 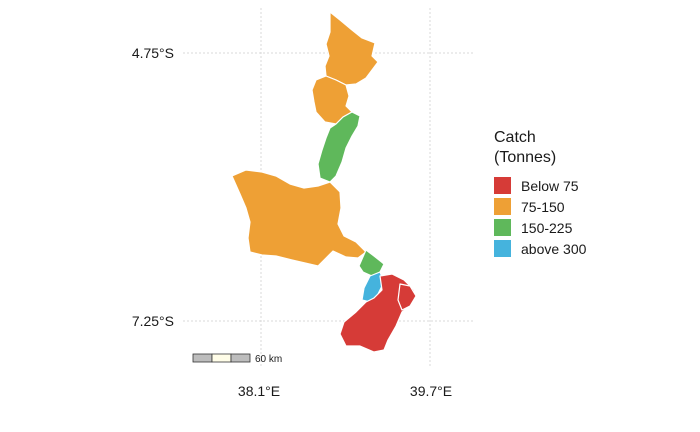 What do you see at coordinates (594, 206) in the screenshot?
I see `legend-item-75-150: 75-150` at bounding box center [594, 206].